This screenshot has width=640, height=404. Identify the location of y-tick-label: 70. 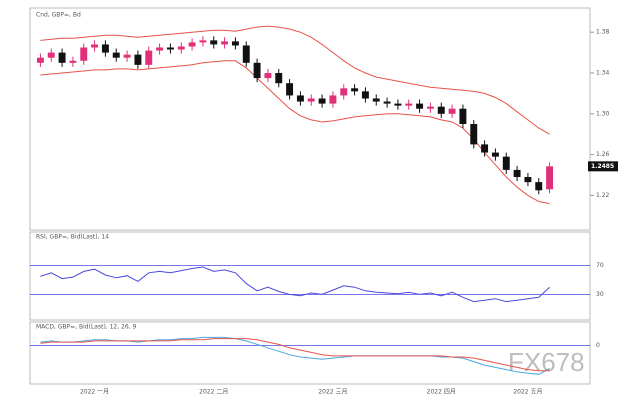
(600, 265).